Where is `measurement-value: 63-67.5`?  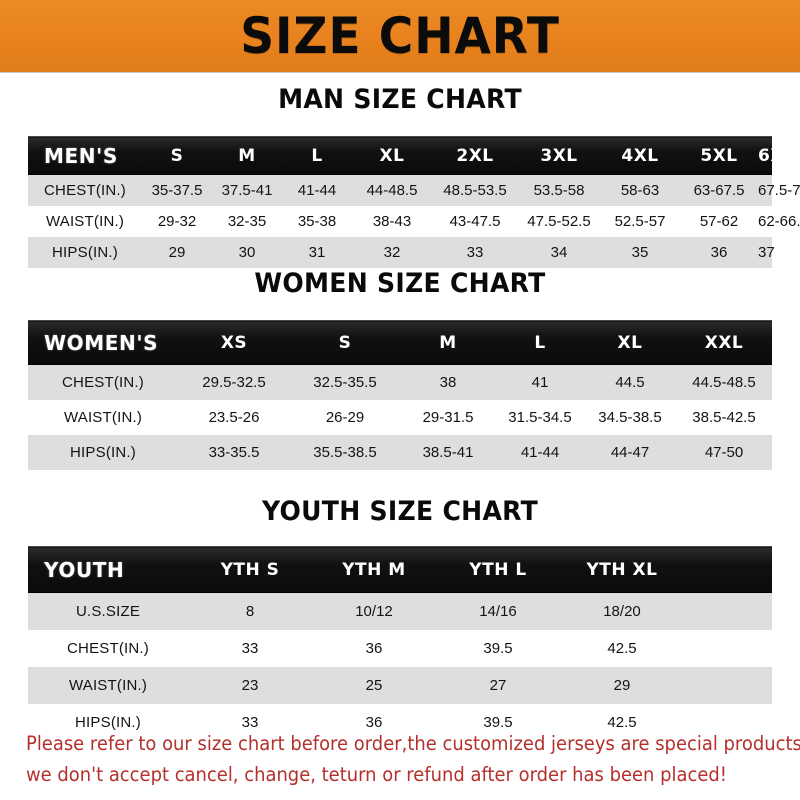
measurement-value: 63-67.5 is located at coordinates (719, 190).